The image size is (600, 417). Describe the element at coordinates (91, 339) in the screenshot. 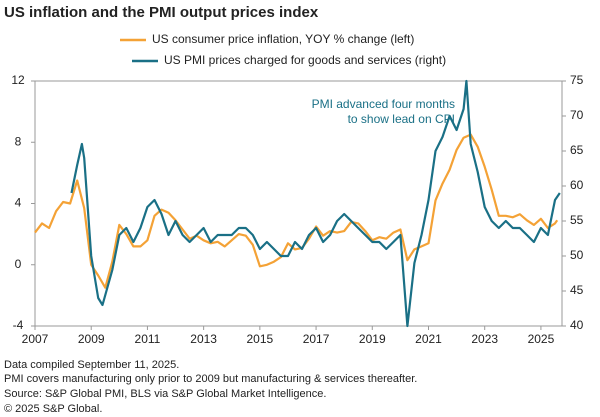

I see `x-tick-label: 2009` at that location.